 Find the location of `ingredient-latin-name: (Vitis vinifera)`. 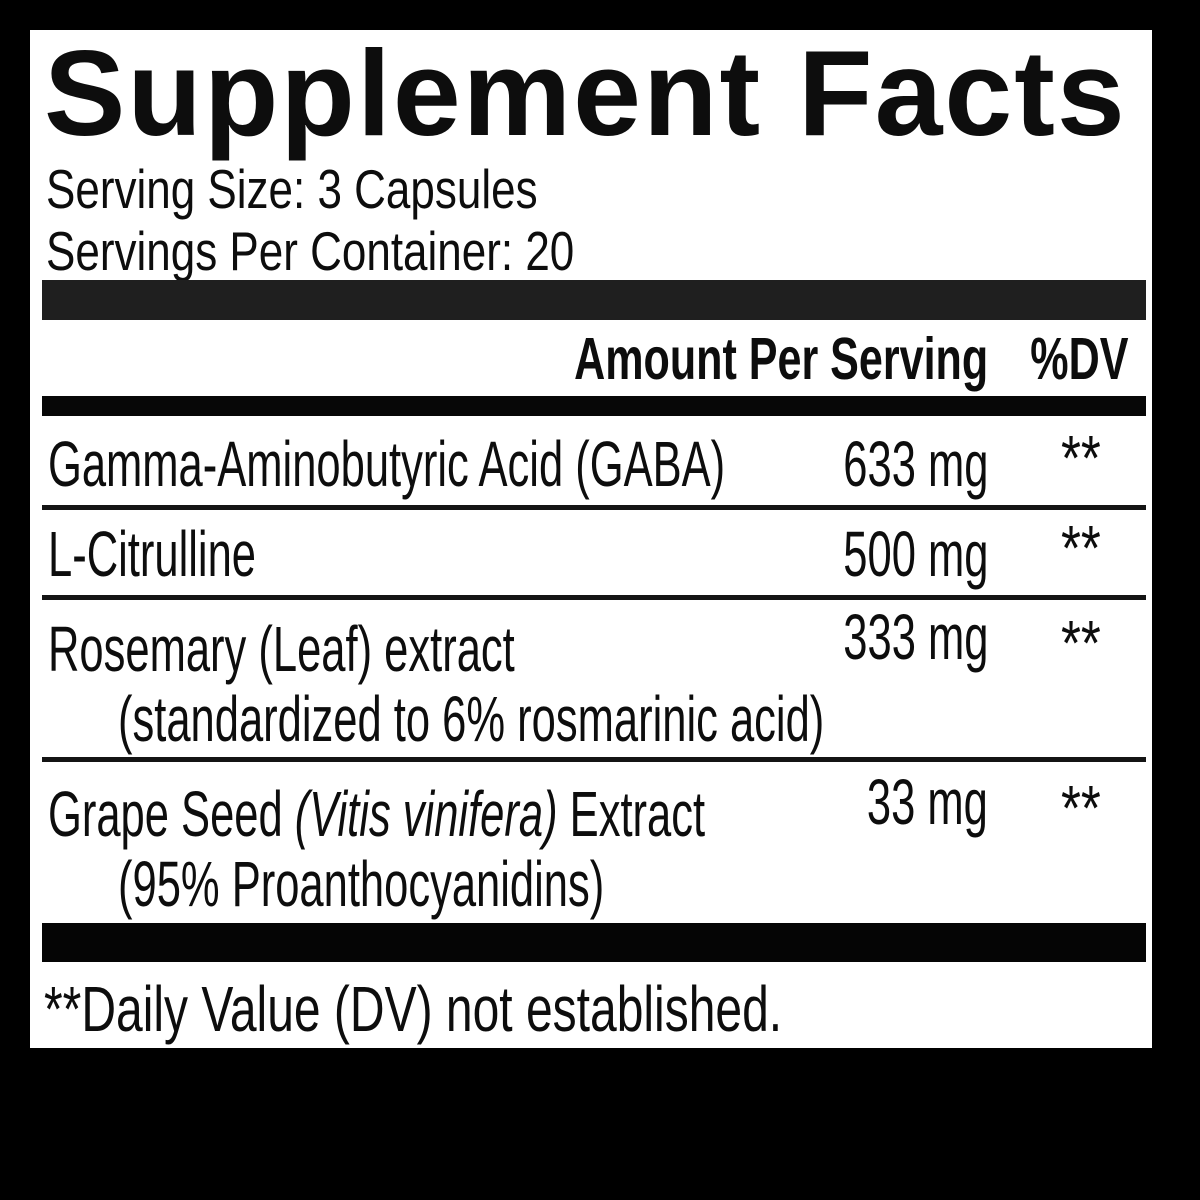

ingredient-latin-name: (Vitis vinifera) is located at coordinates (426, 814).